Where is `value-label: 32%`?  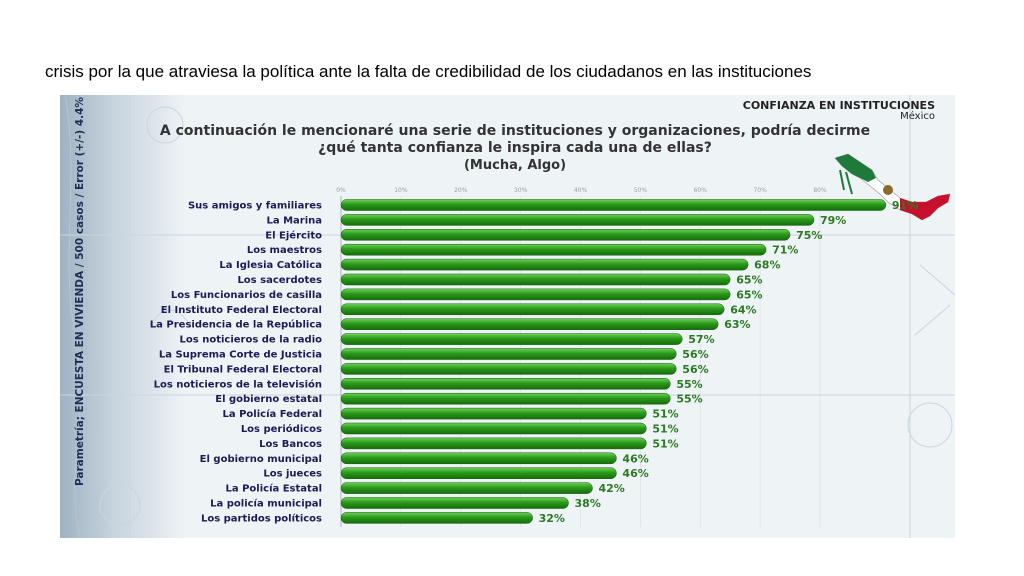 value-label: 32% is located at coordinates (552, 518).